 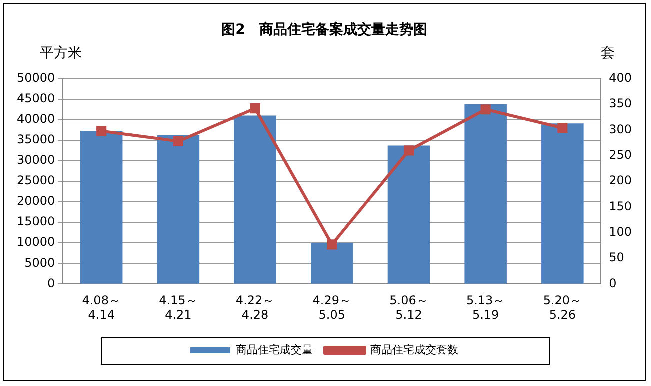 I want to click on y-tick-label: 10000, so click(x=36, y=242).